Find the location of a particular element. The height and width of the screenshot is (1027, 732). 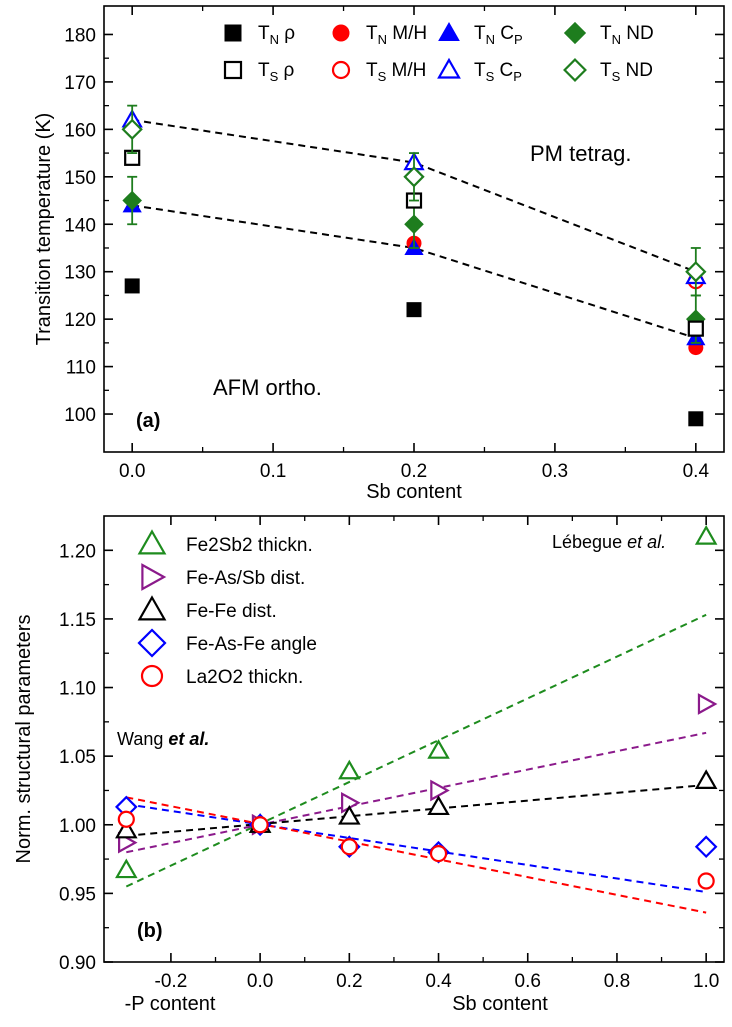

panel-a-x-axis-label: Sb content is located at coordinates (414, 492).